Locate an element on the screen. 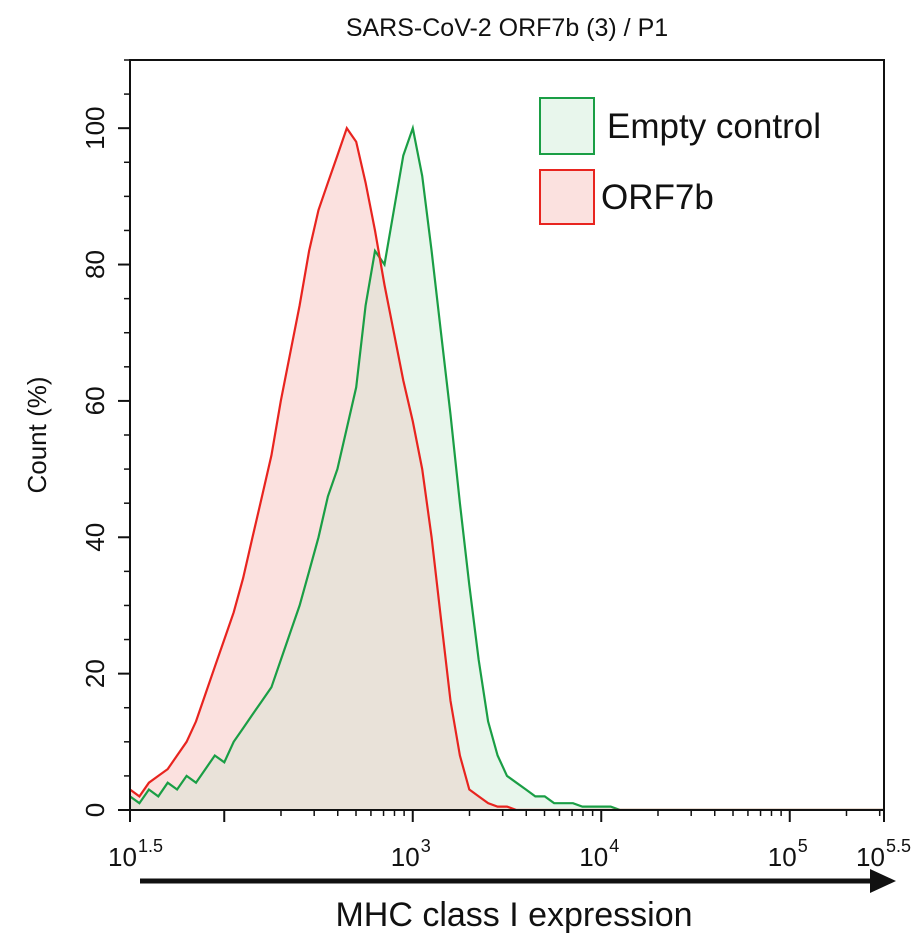 Image resolution: width=922 pixels, height=946 pixels. x-tick-label: 10 5.5 is located at coordinates (883, 854).